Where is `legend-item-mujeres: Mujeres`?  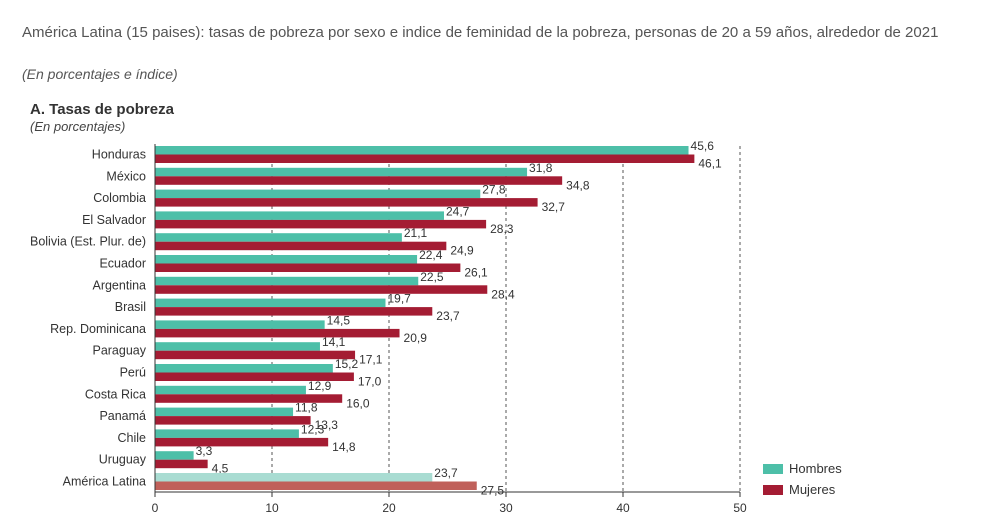
legend-item-mujeres: Mujeres is located at coordinates (802, 489).